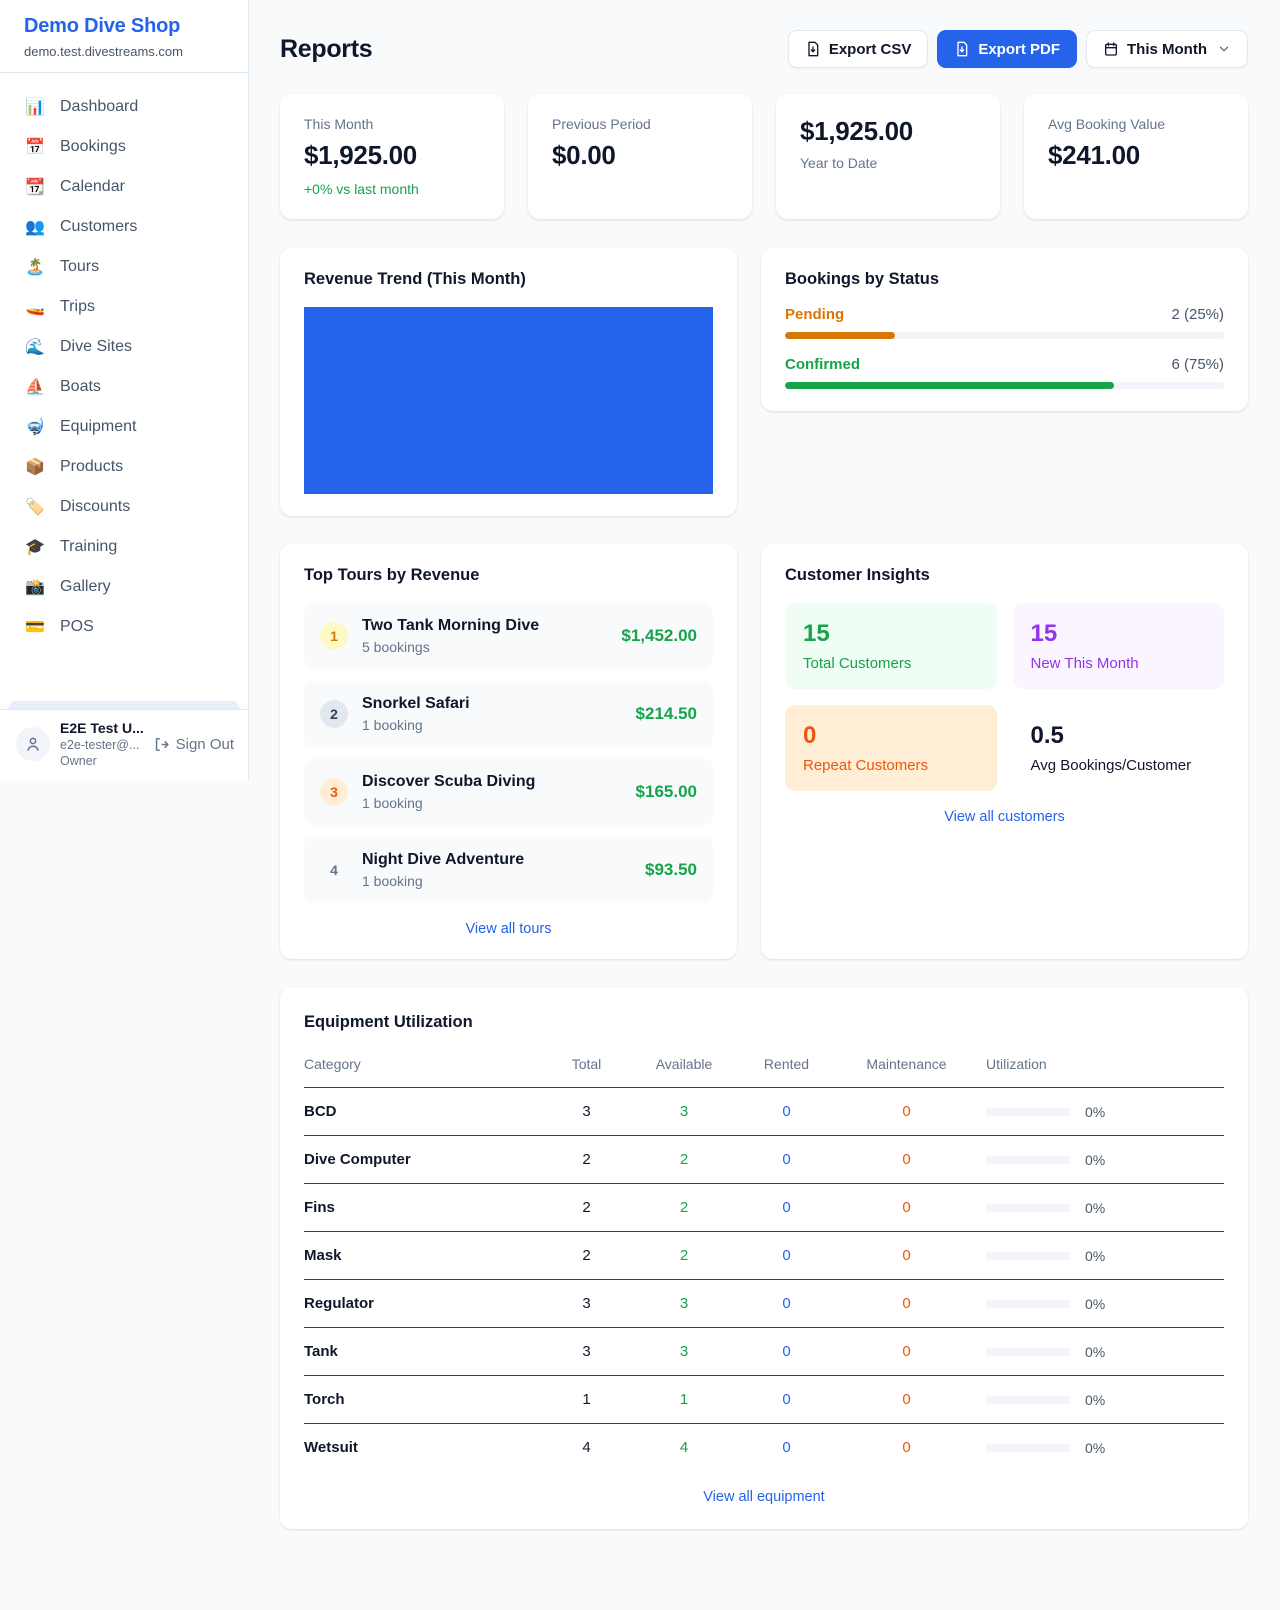 This screenshot has height=1610, width=1280. I want to click on sidebar-nav-item: 🤿 Equipment, so click(124, 427).